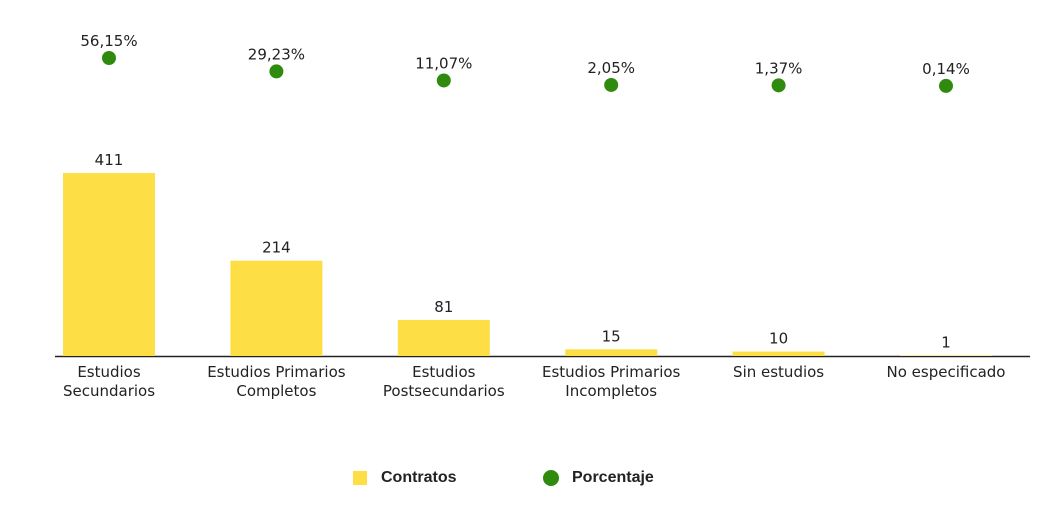  What do you see at coordinates (443, 307) in the screenshot?
I see `bar-label: 81` at bounding box center [443, 307].